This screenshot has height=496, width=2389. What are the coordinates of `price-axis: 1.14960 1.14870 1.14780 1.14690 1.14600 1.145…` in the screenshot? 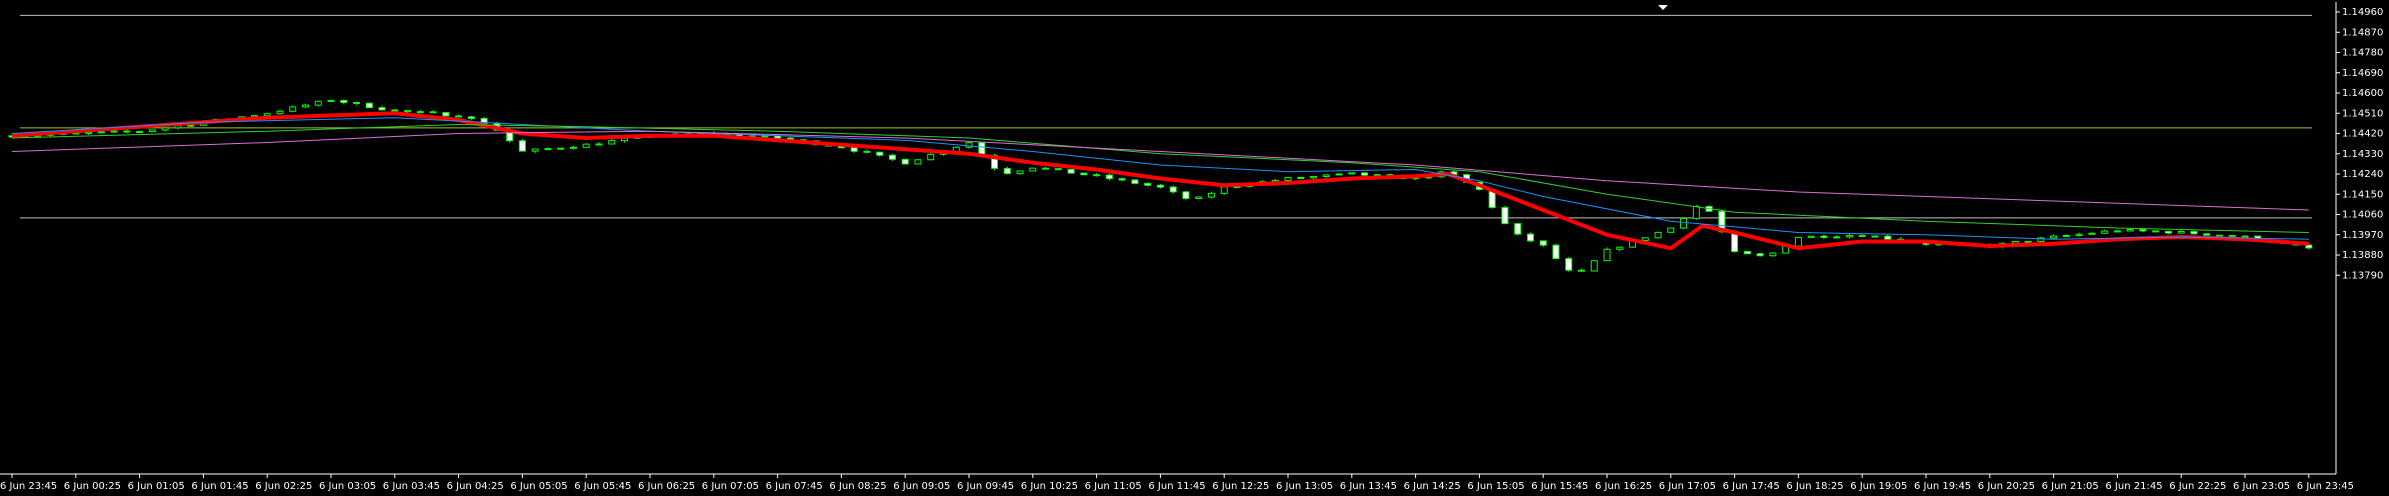 It's located at (2359, 144).